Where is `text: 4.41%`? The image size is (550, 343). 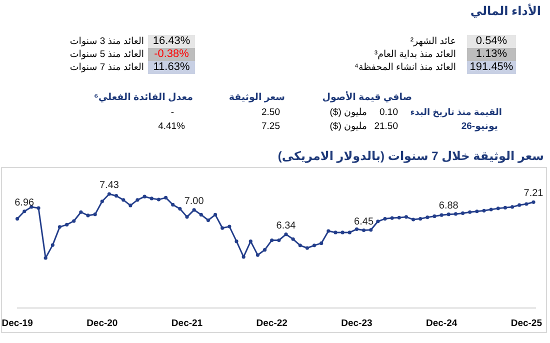
text: 4.41% is located at coordinates (171, 126).